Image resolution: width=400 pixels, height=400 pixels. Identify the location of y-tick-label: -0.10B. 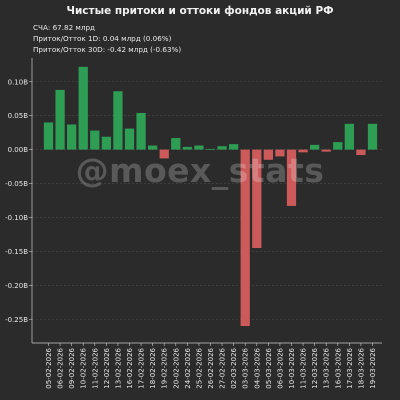
(16, 218).